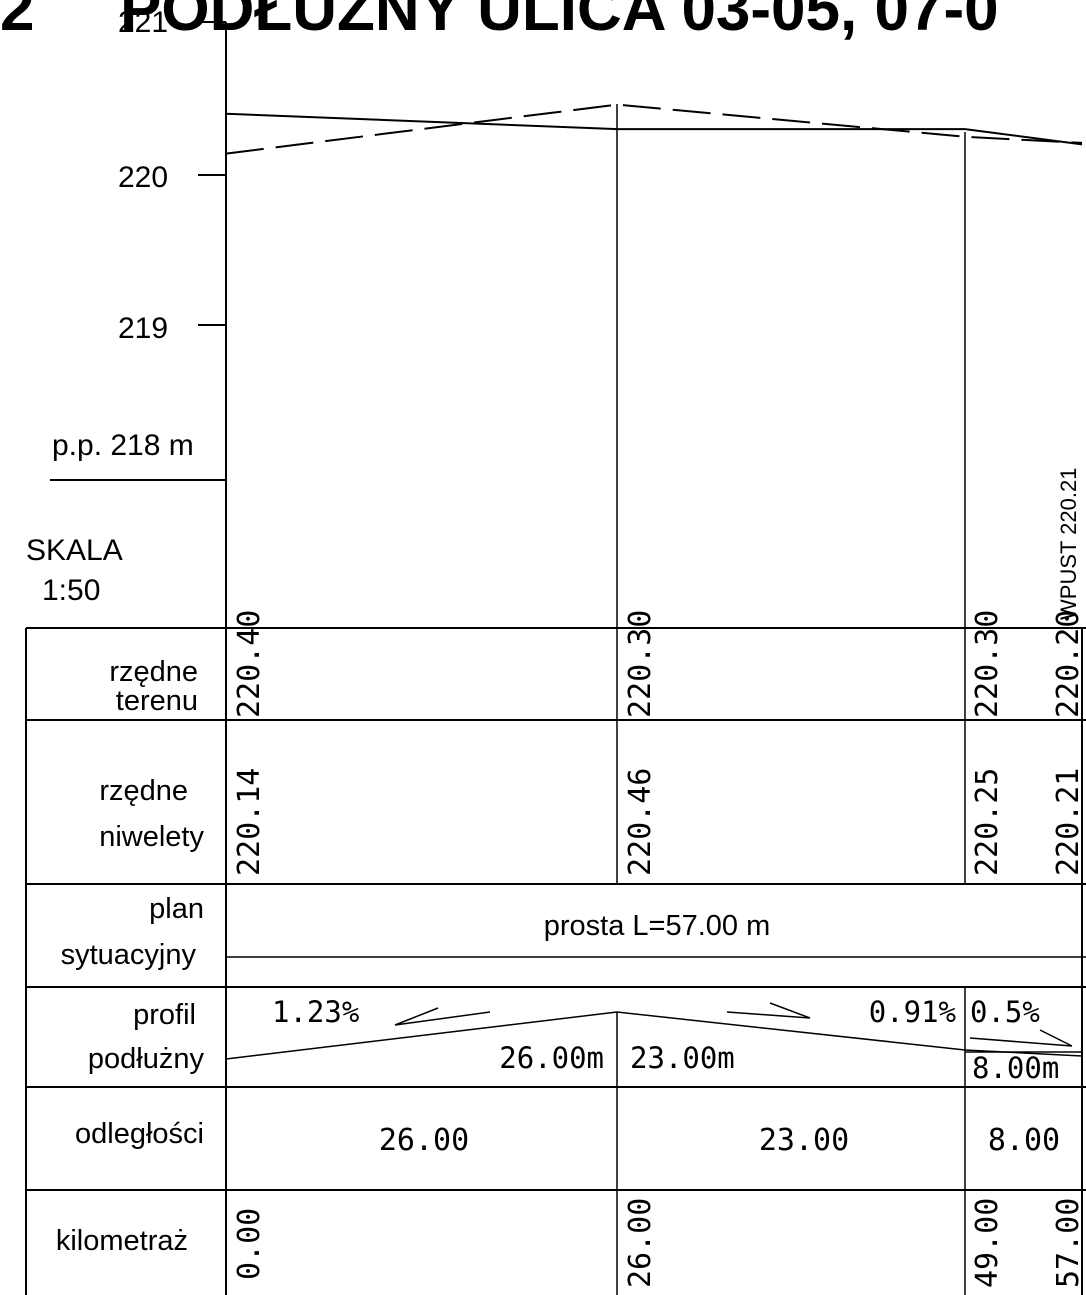 This screenshot has width=1086, height=1295. I want to click on grade-value: 220.14, so click(249, 822).